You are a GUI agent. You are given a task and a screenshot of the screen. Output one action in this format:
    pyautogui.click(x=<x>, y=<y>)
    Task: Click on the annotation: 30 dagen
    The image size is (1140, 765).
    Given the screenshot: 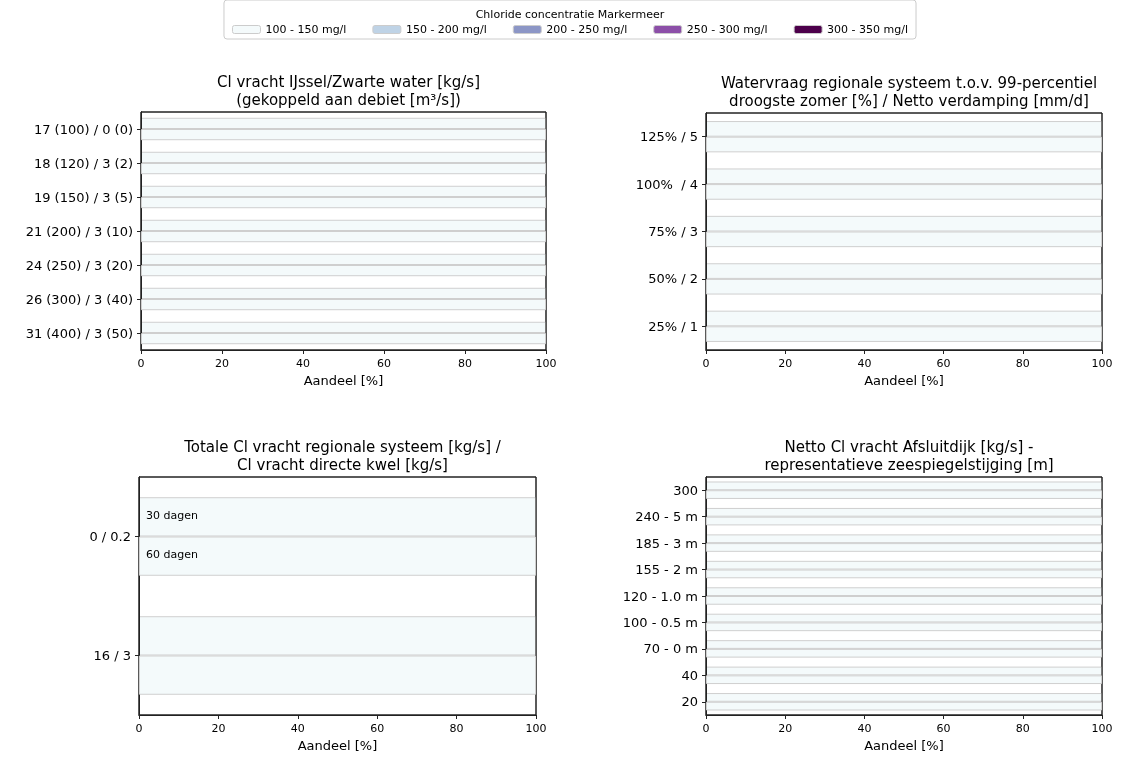 What is the action you would take?
    pyautogui.click(x=172, y=515)
    